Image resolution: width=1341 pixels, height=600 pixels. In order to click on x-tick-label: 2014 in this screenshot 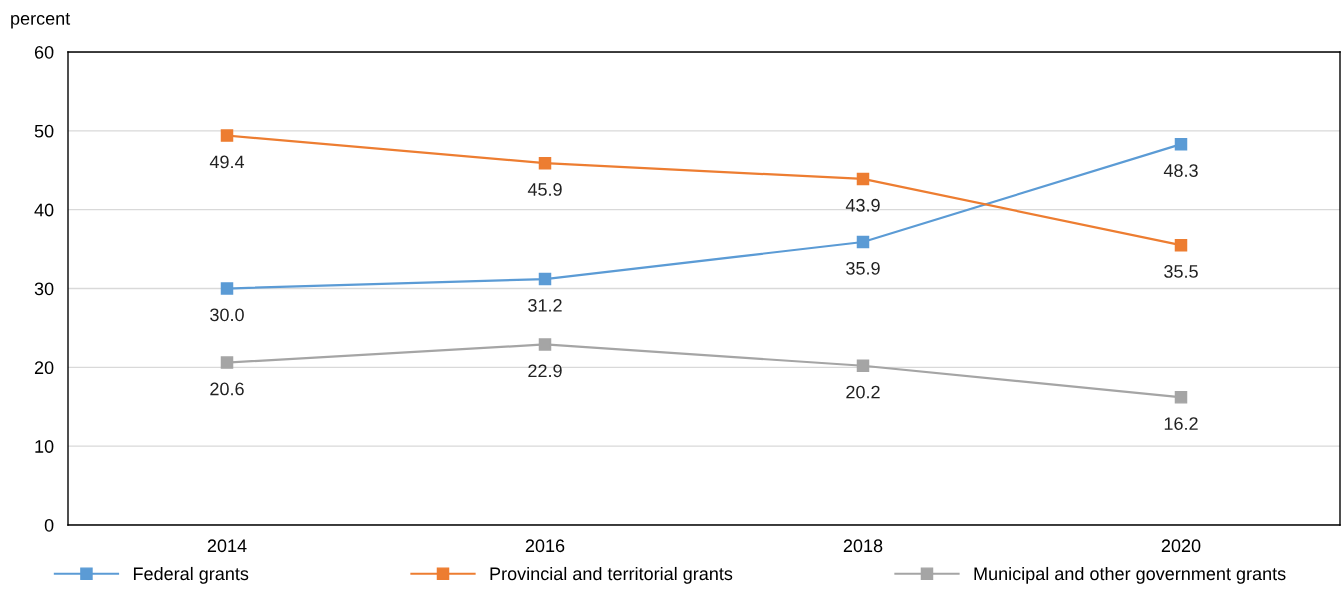, I will do `click(227, 546)`.